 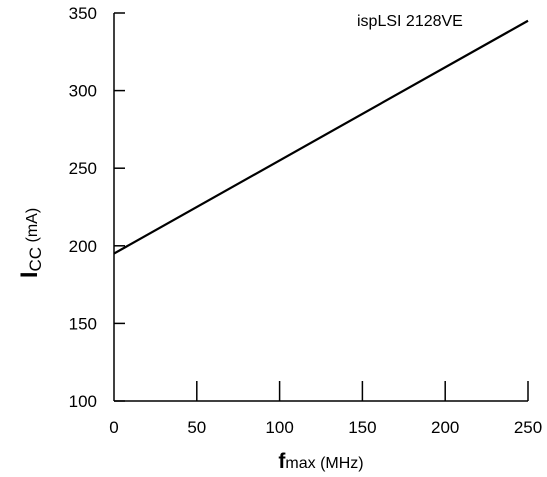 What do you see at coordinates (528, 427) in the screenshot?
I see `x-tick-label: 250` at bounding box center [528, 427].